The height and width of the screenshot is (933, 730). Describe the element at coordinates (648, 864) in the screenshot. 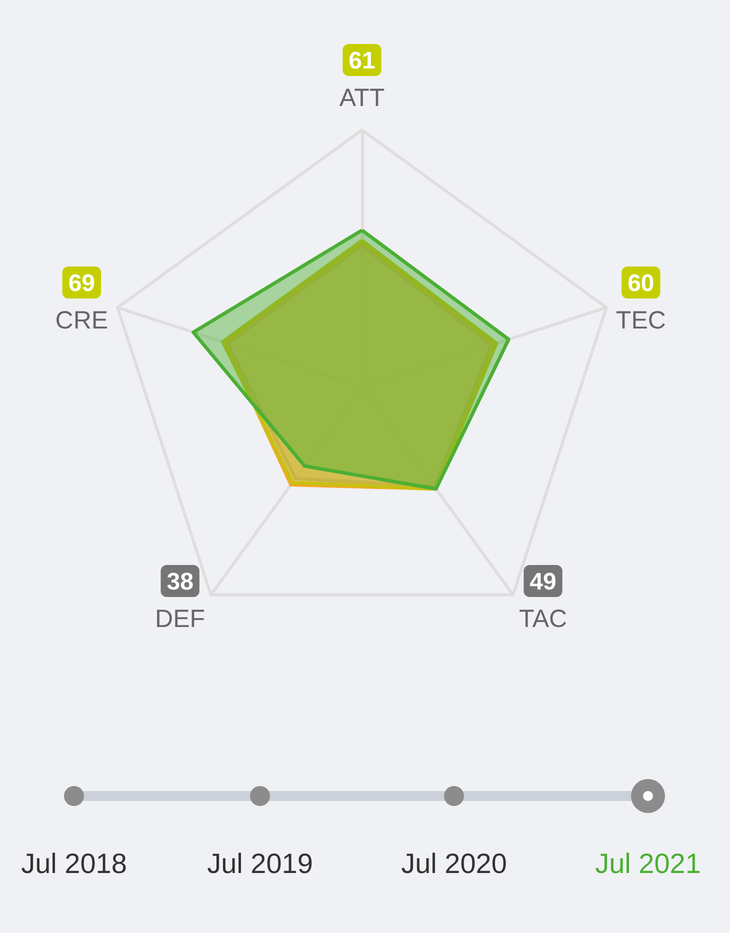

I see `text: Jul 2021` at that location.